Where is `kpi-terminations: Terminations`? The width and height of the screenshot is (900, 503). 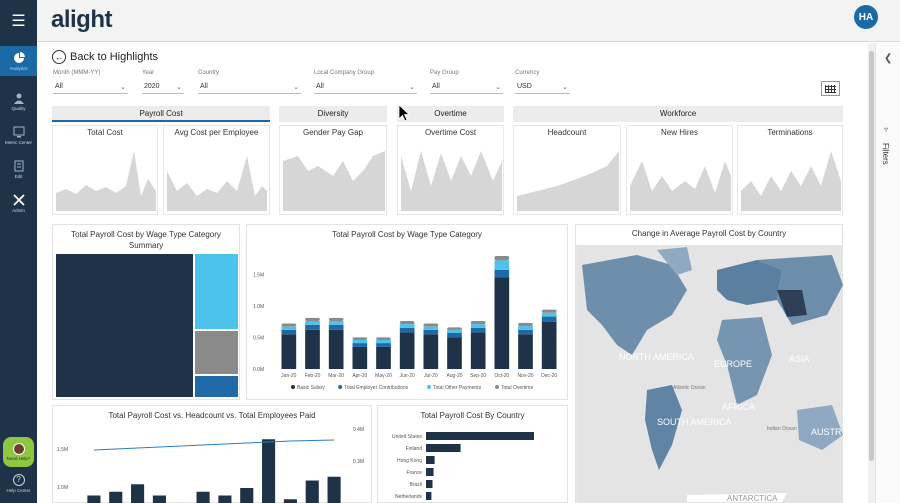 kpi-terminations: Terminations is located at coordinates (790, 170).